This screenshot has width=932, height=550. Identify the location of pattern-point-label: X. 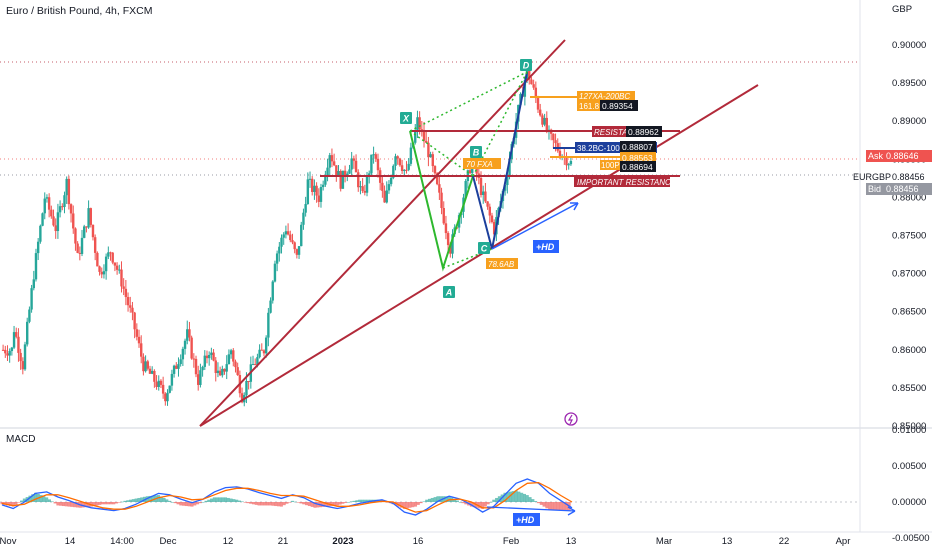
(406, 119).